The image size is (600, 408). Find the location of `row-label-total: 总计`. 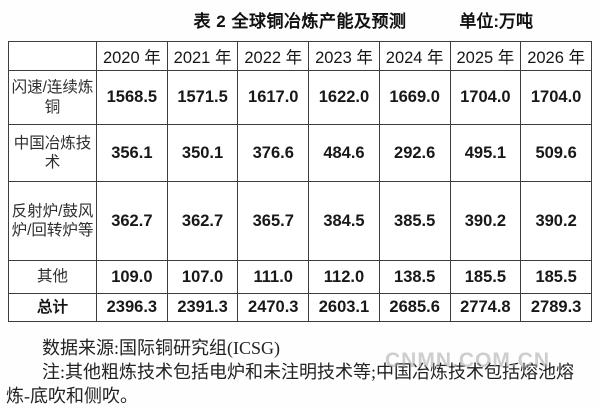

row-label-total: 总计 is located at coordinates (52, 307).